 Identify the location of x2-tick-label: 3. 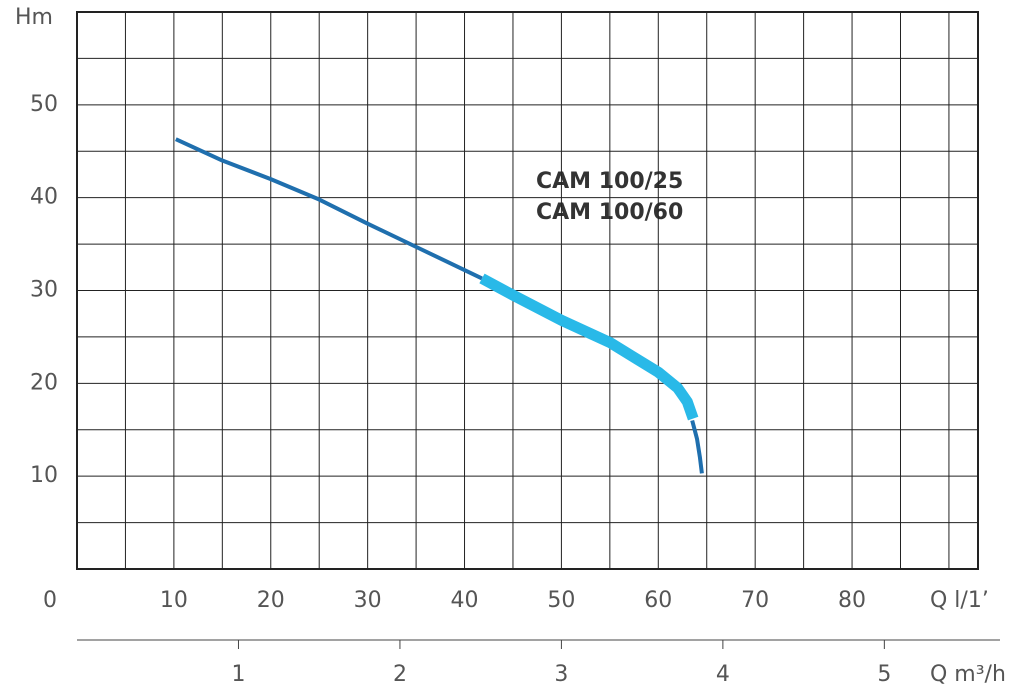
(561, 674).